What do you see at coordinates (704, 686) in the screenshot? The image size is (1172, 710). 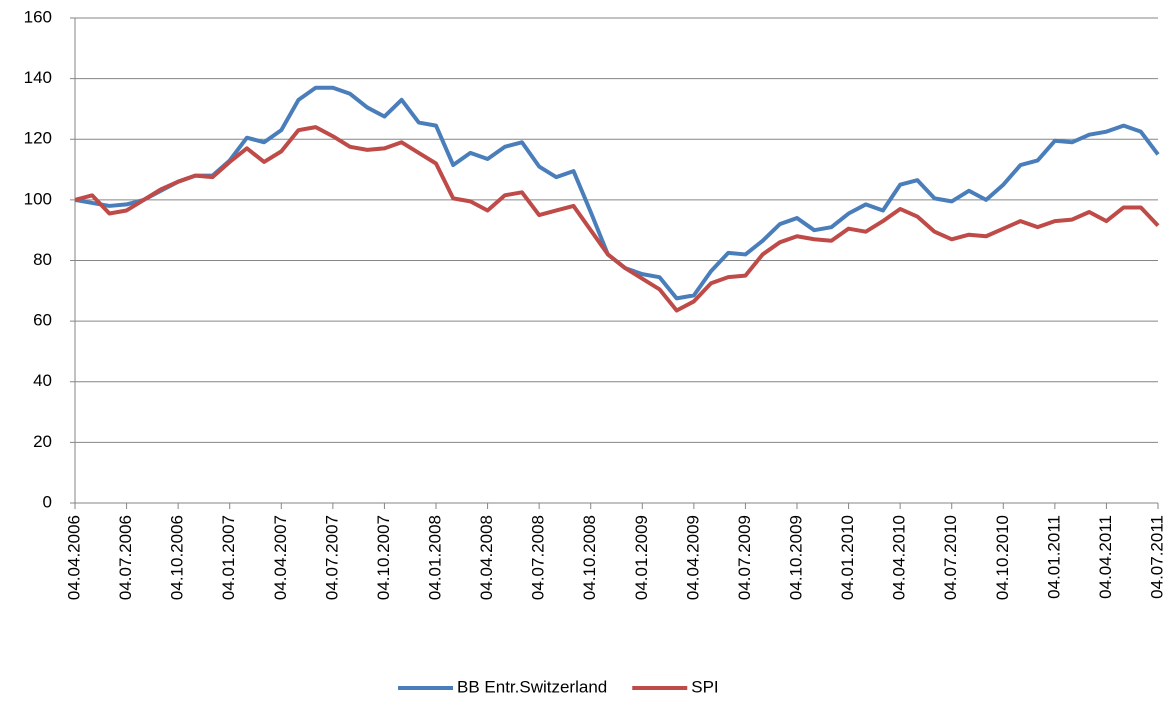 I see `legend-label: SPI` at bounding box center [704, 686].